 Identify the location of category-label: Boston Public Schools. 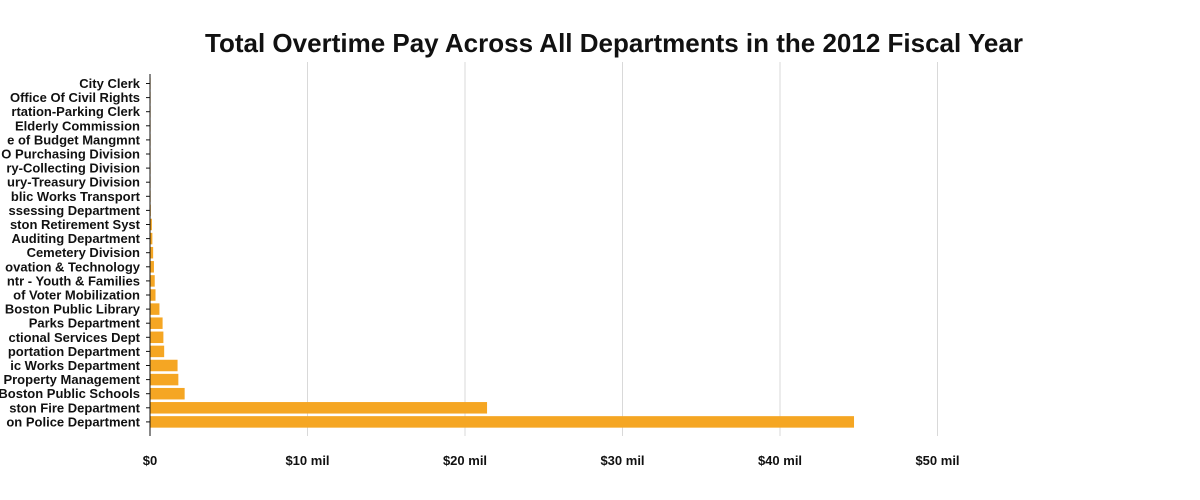
(70, 393).